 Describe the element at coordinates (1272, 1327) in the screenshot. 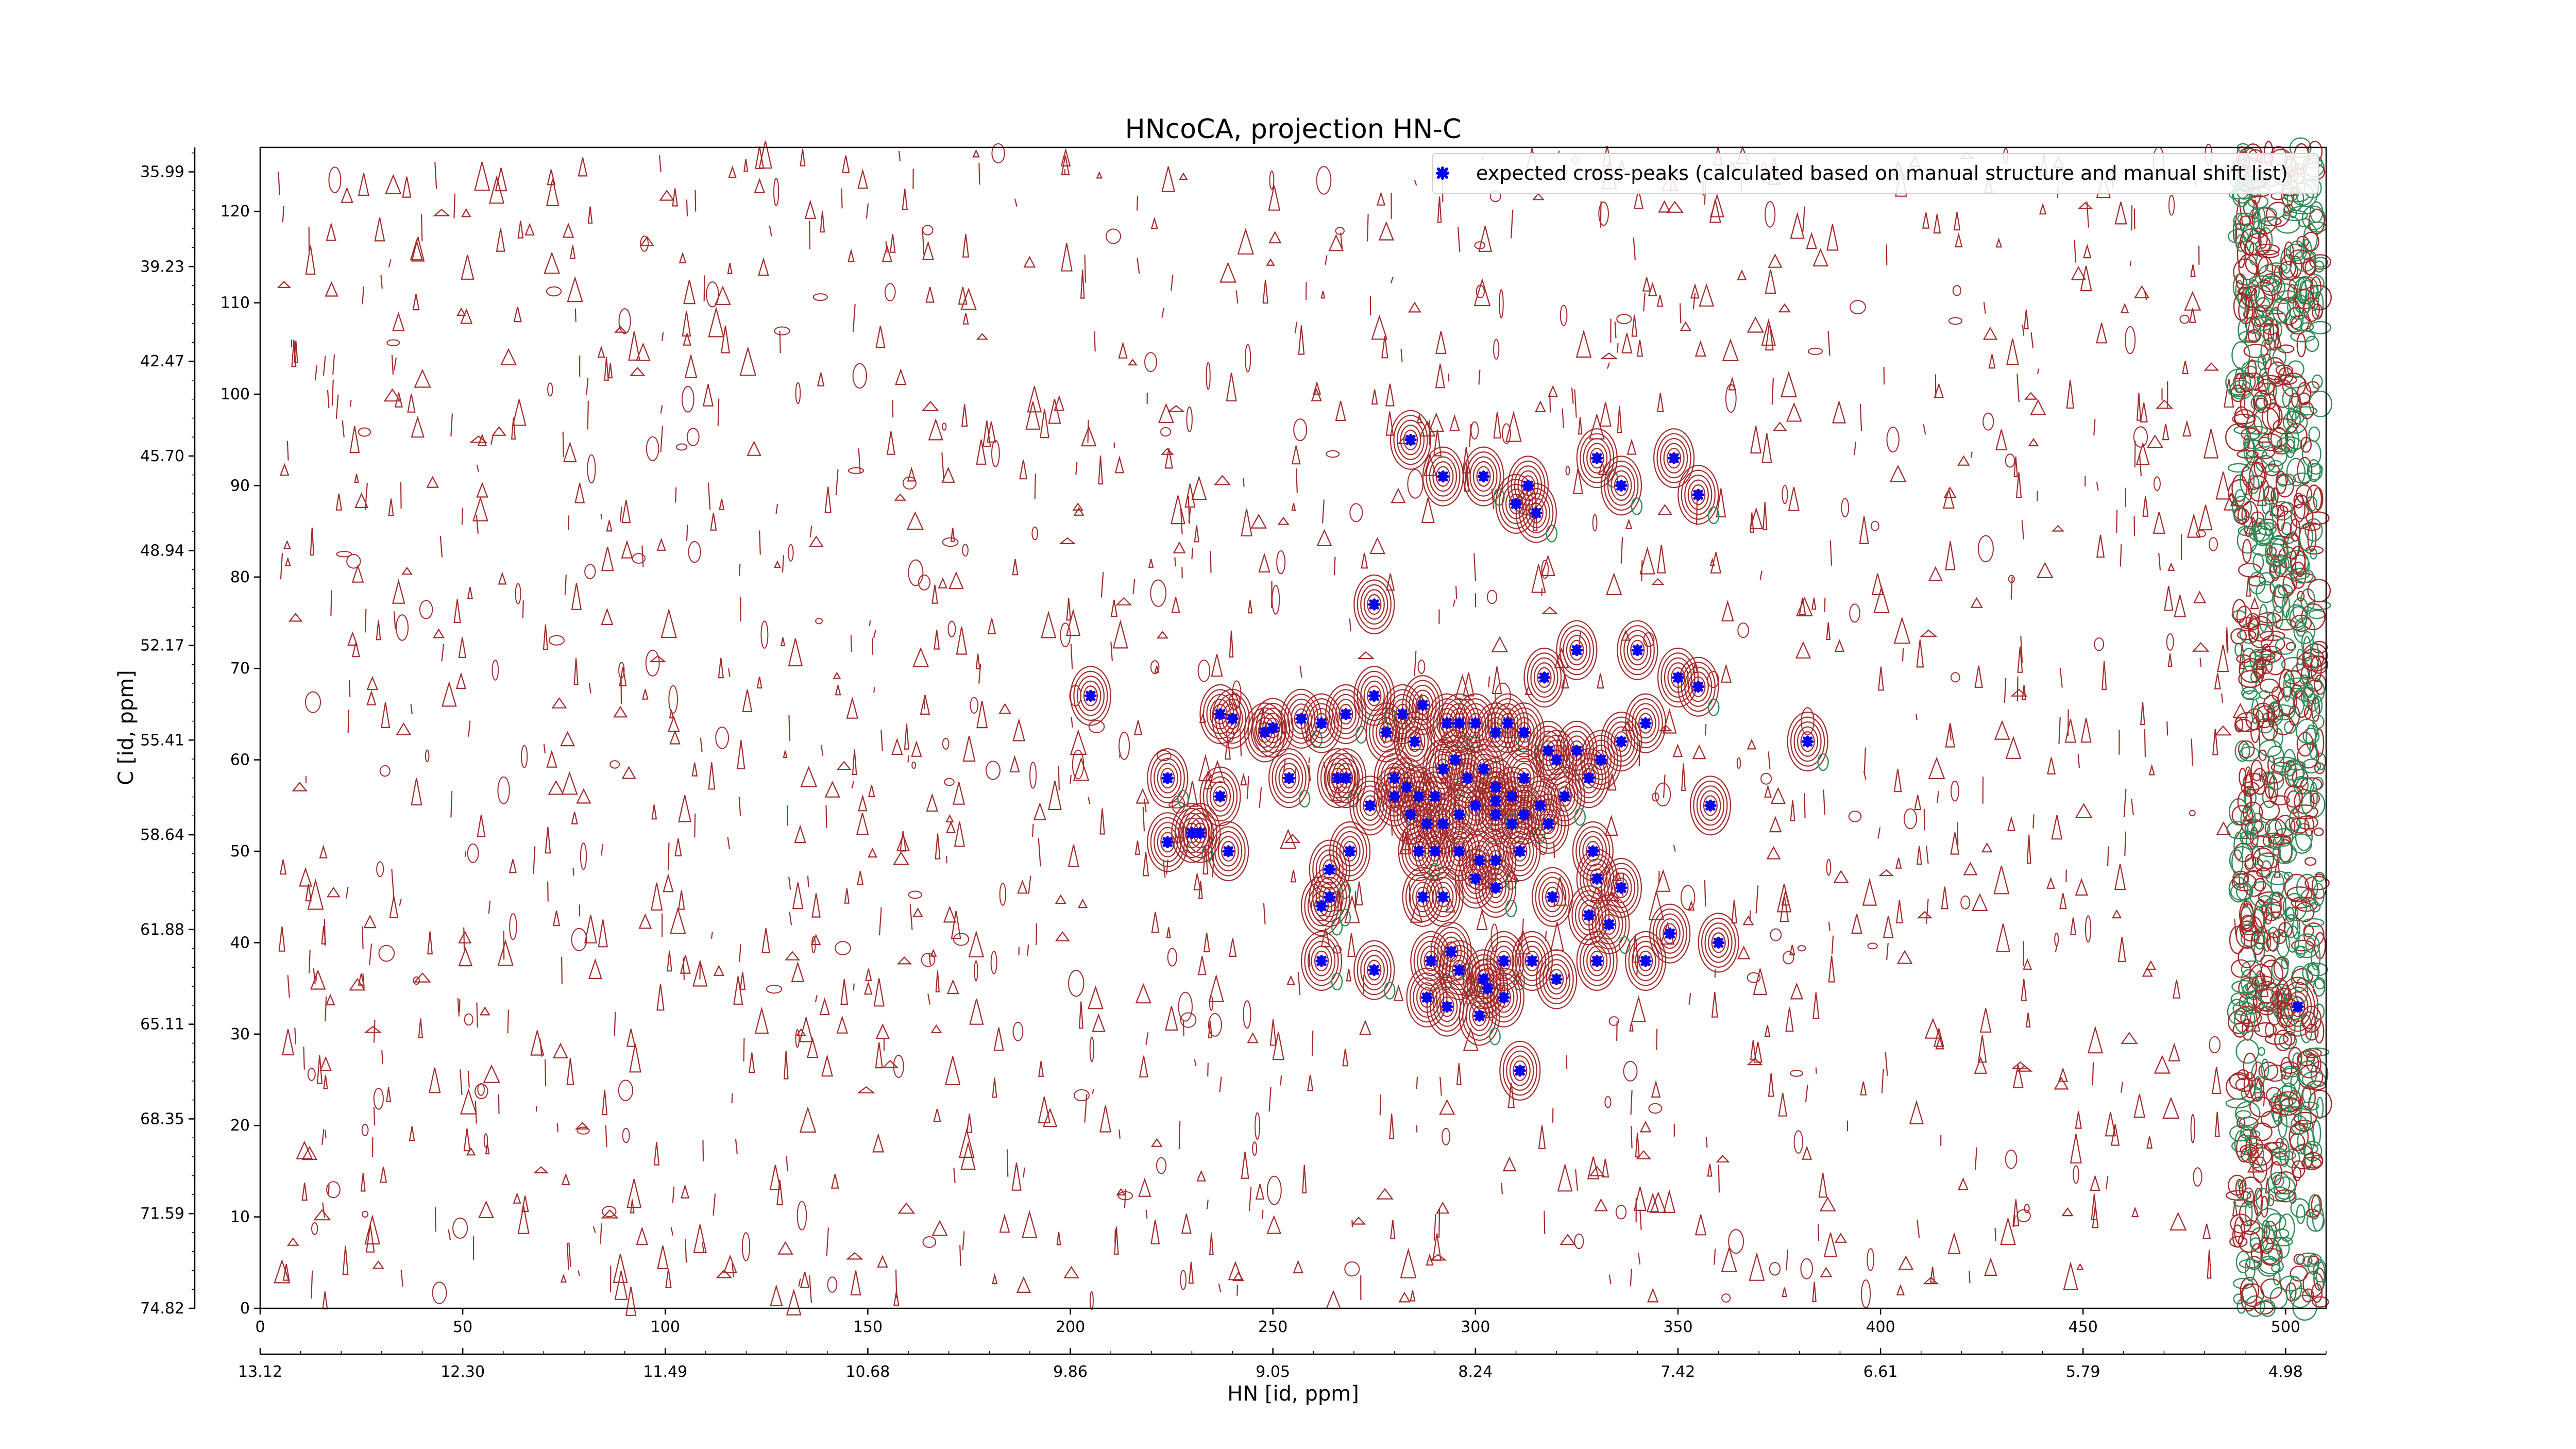

I see `x-tick-label: 250` at that location.